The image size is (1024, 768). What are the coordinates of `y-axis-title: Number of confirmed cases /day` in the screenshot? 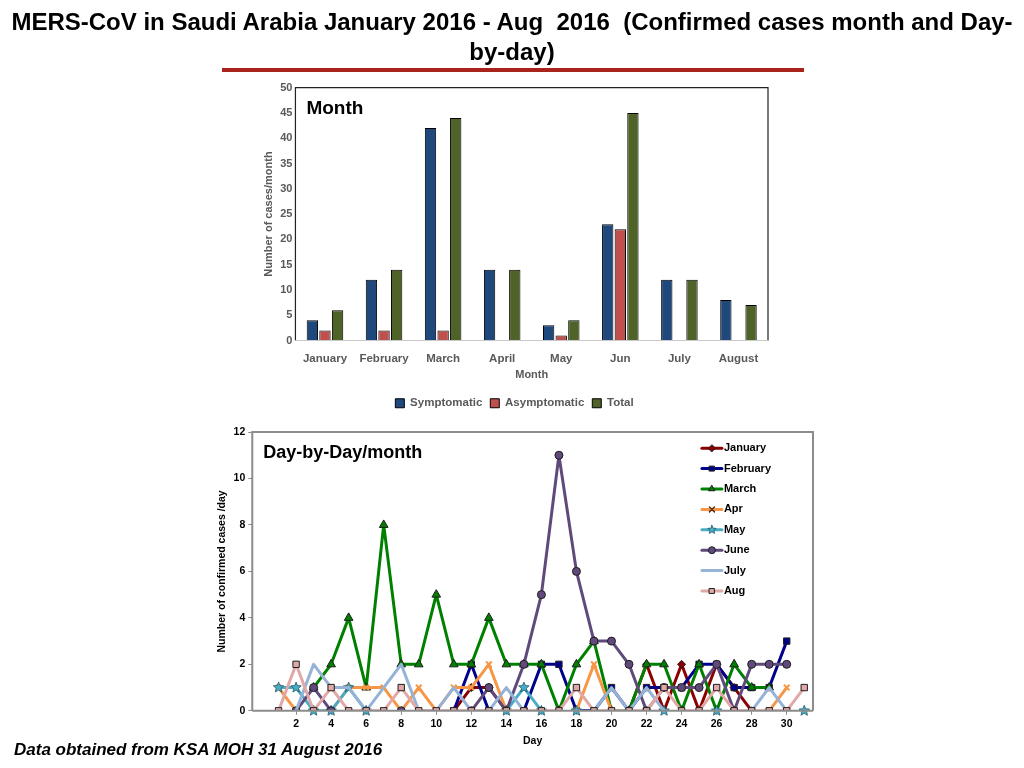 It's located at (221, 571).